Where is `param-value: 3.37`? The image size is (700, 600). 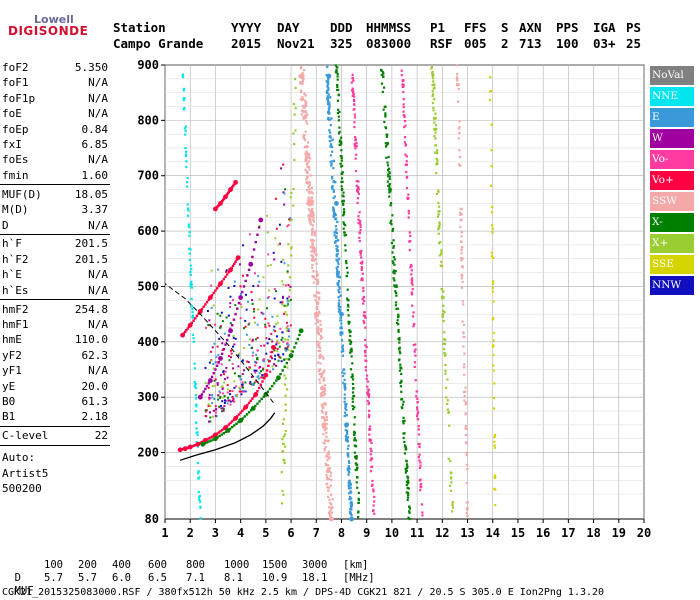
param-value: 3.37 is located at coordinates (95, 210).